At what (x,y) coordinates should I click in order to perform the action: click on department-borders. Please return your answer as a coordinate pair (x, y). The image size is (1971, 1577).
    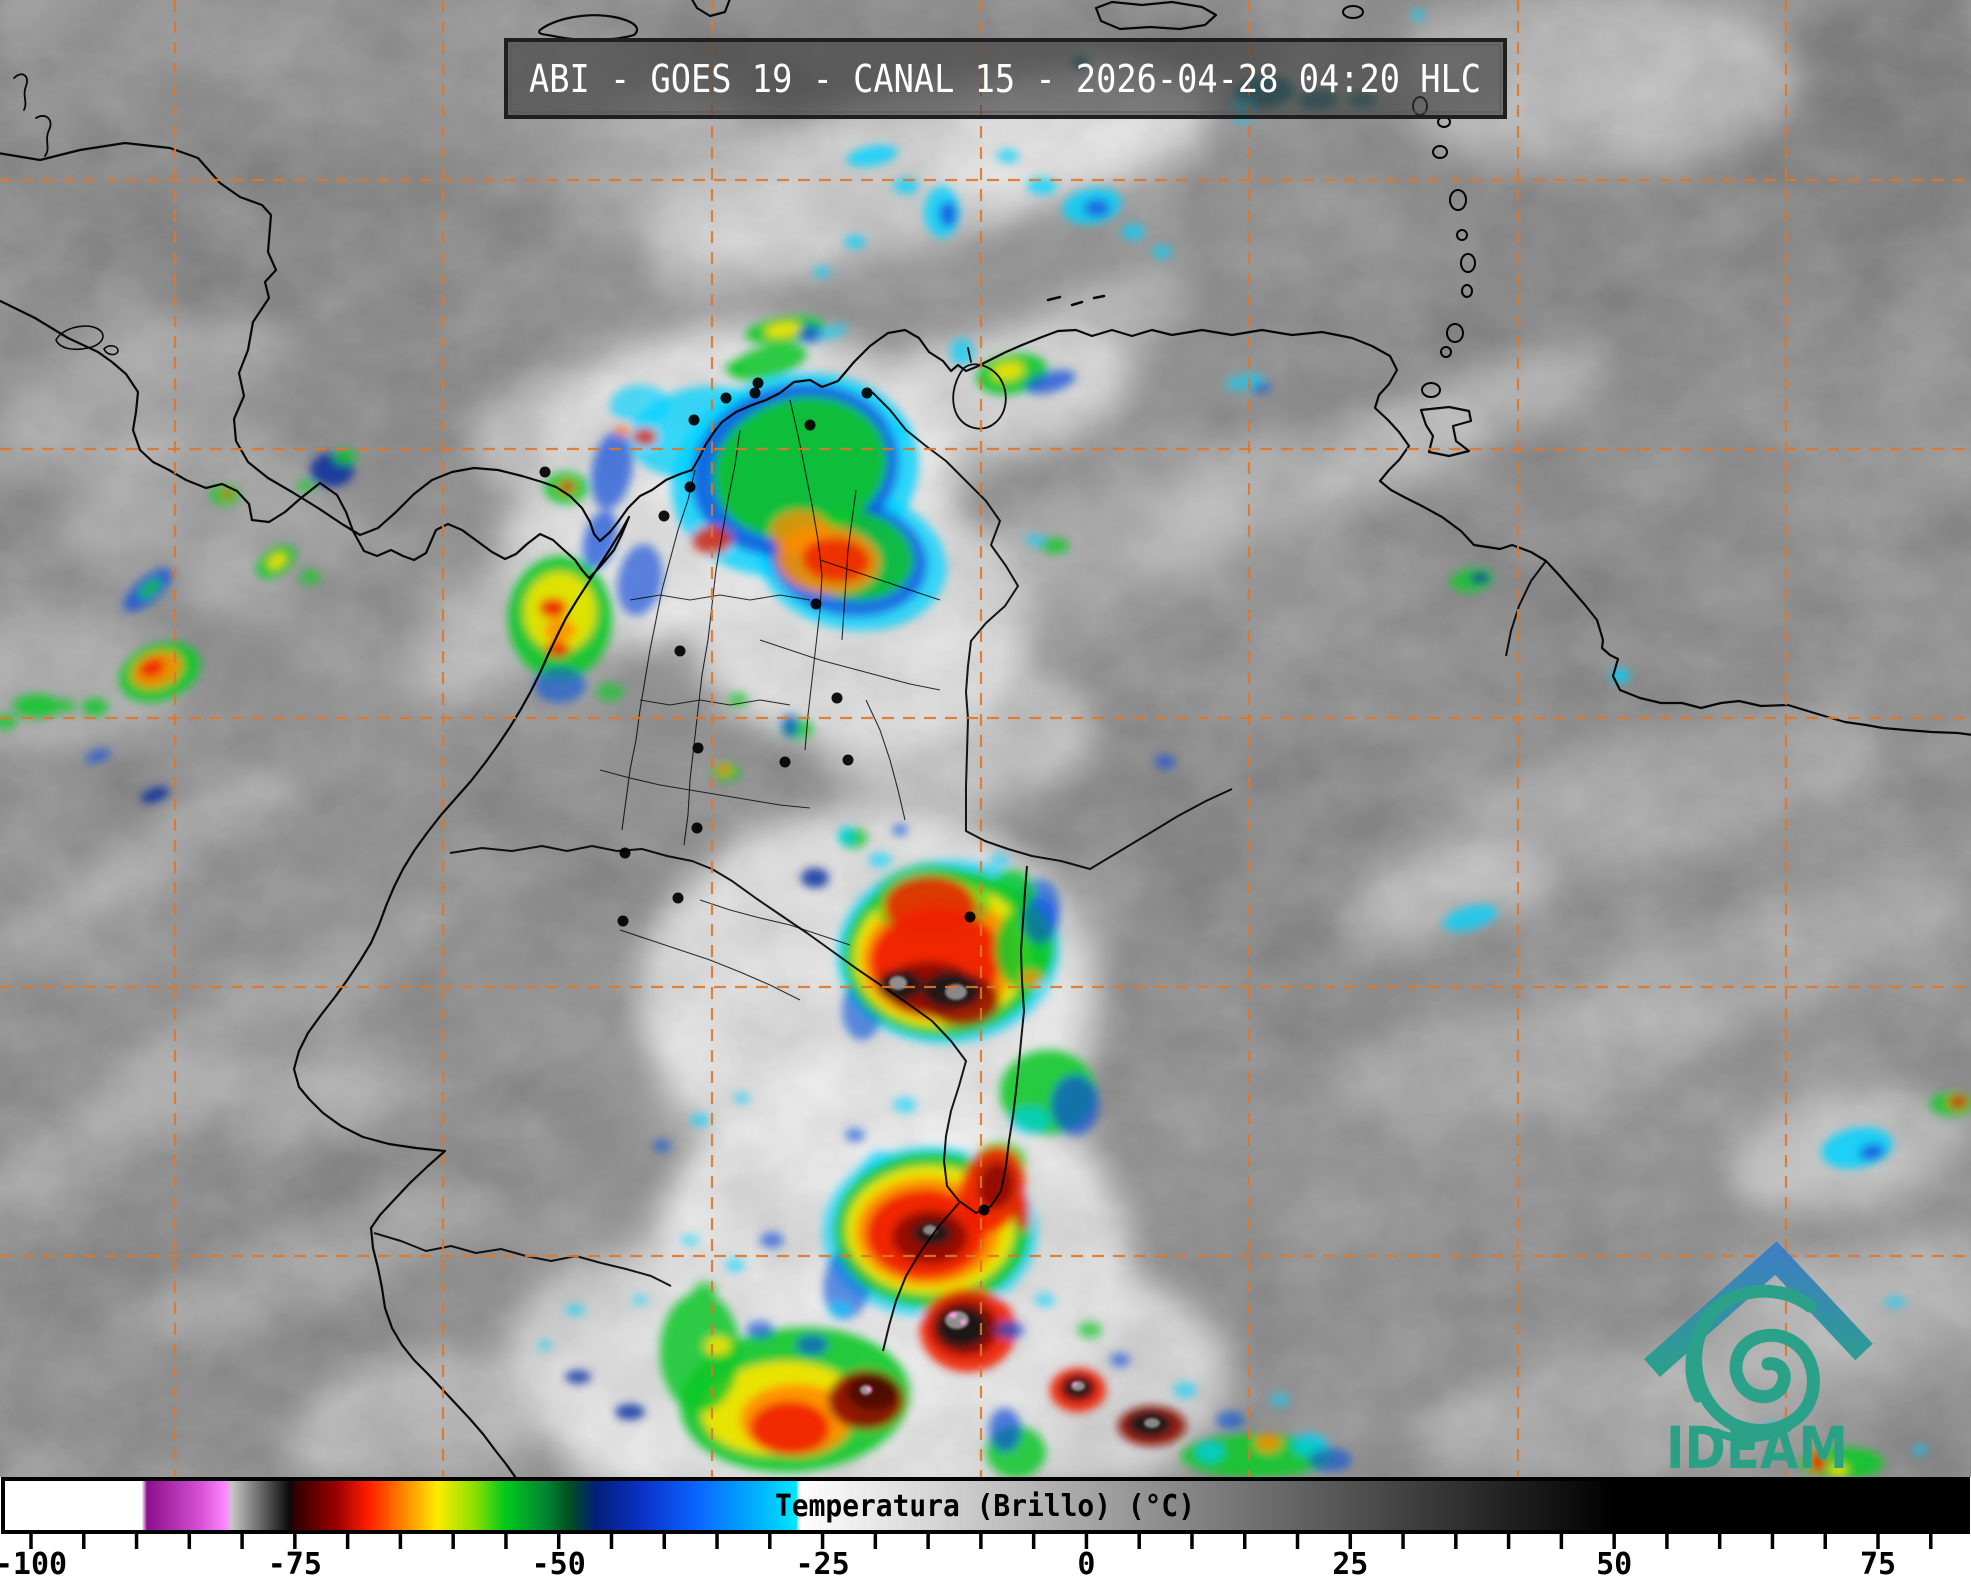
    Looking at the image, I should click on (770, 700).